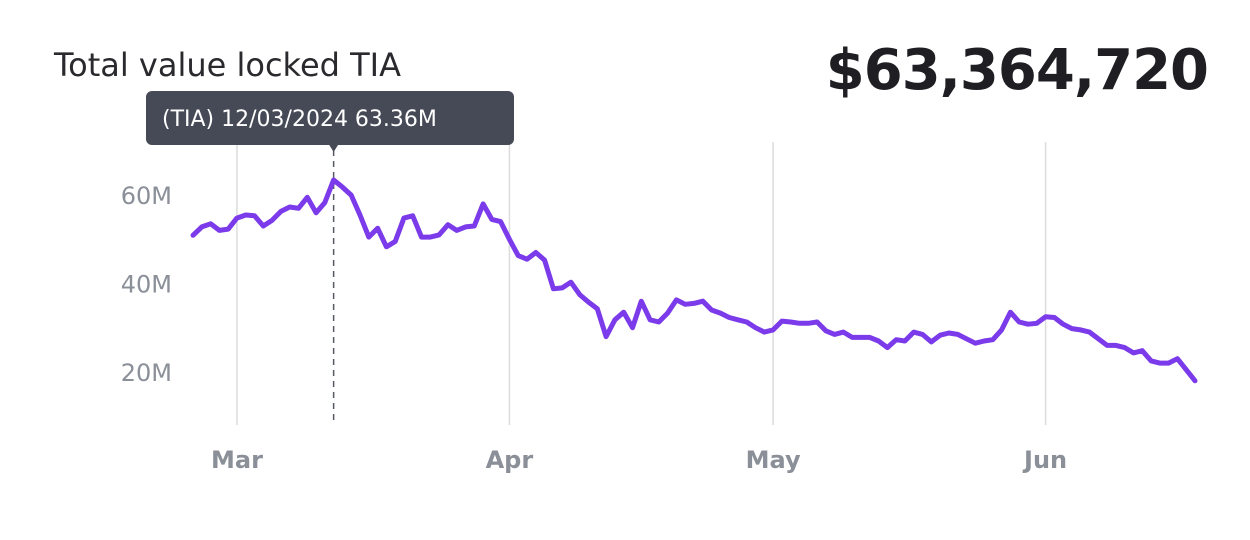 The height and width of the screenshot is (540, 1250). What do you see at coordinates (299, 119) in the screenshot?
I see `tooltip-text: (TIA) 12/03/2024 63.36M` at bounding box center [299, 119].